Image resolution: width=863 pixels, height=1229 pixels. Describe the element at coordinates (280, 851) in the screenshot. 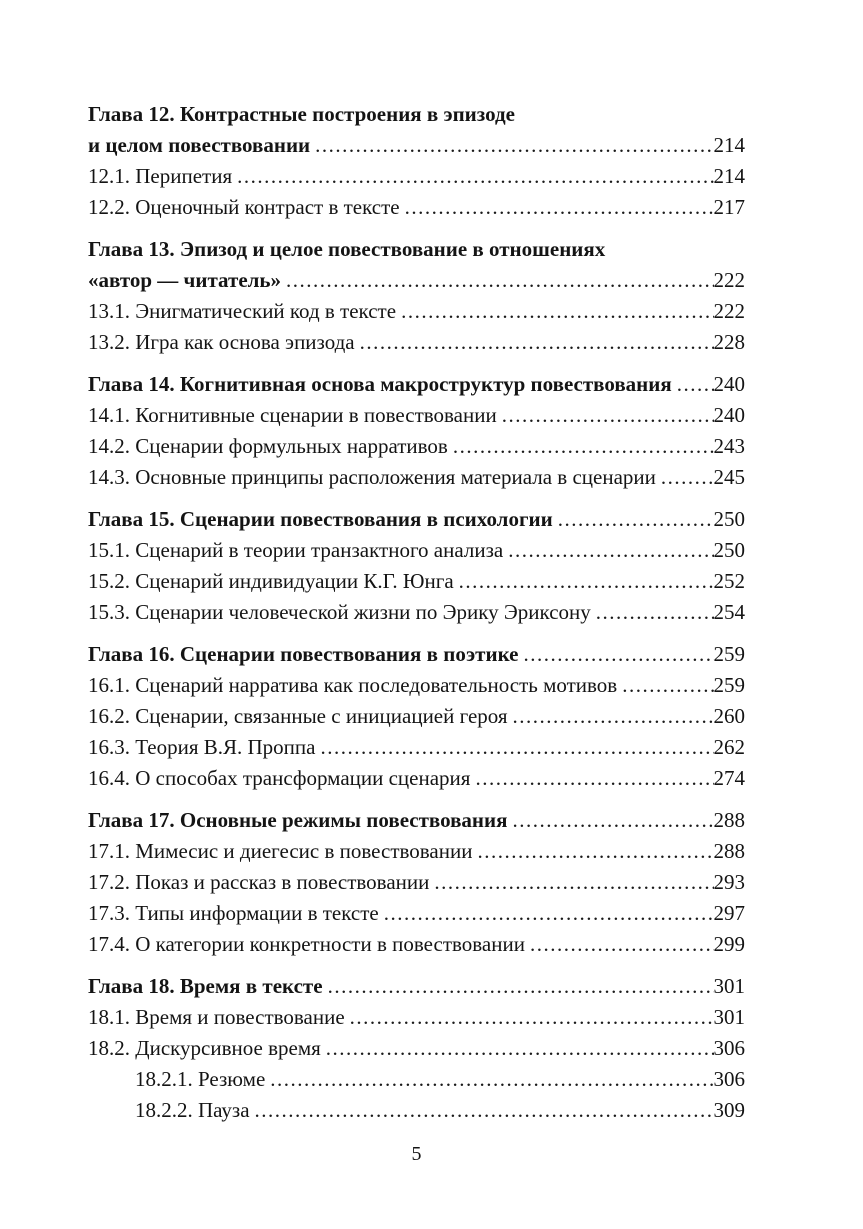

I see `toc-entry-label: 17.1. Мимесис и диегесис в повествовании` at that location.